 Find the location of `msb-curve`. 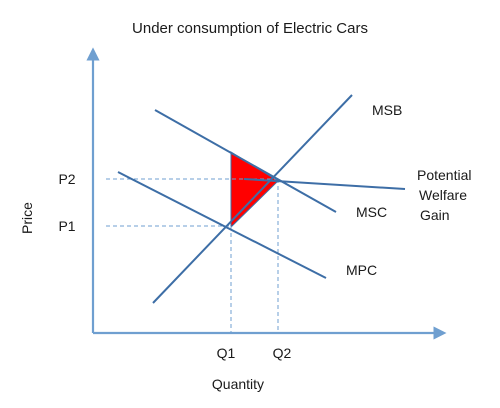

msb-curve is located at coordinates (245, 161).